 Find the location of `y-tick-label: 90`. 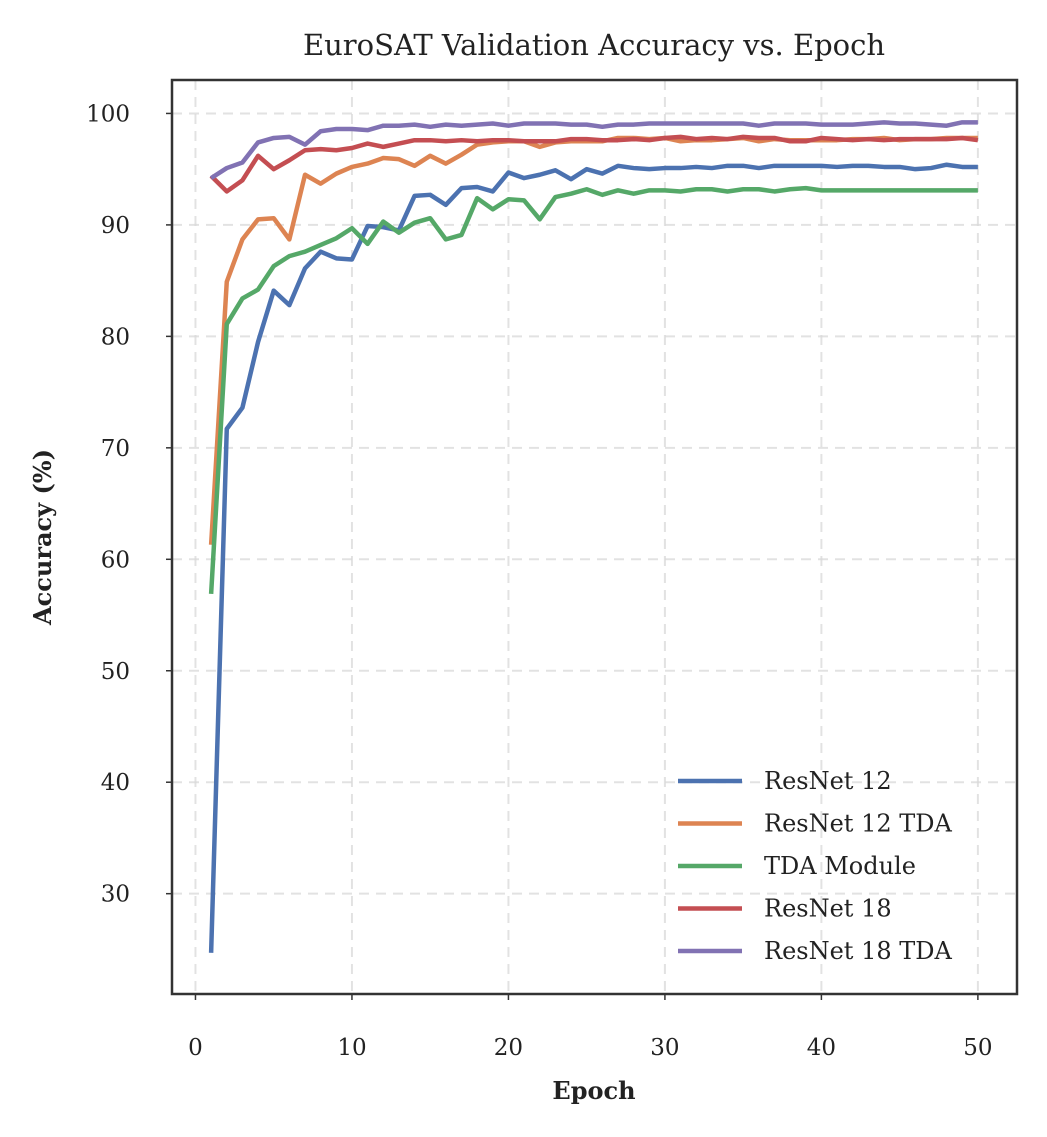

y-tick-label: 90 is located at coordinates (115, 226).